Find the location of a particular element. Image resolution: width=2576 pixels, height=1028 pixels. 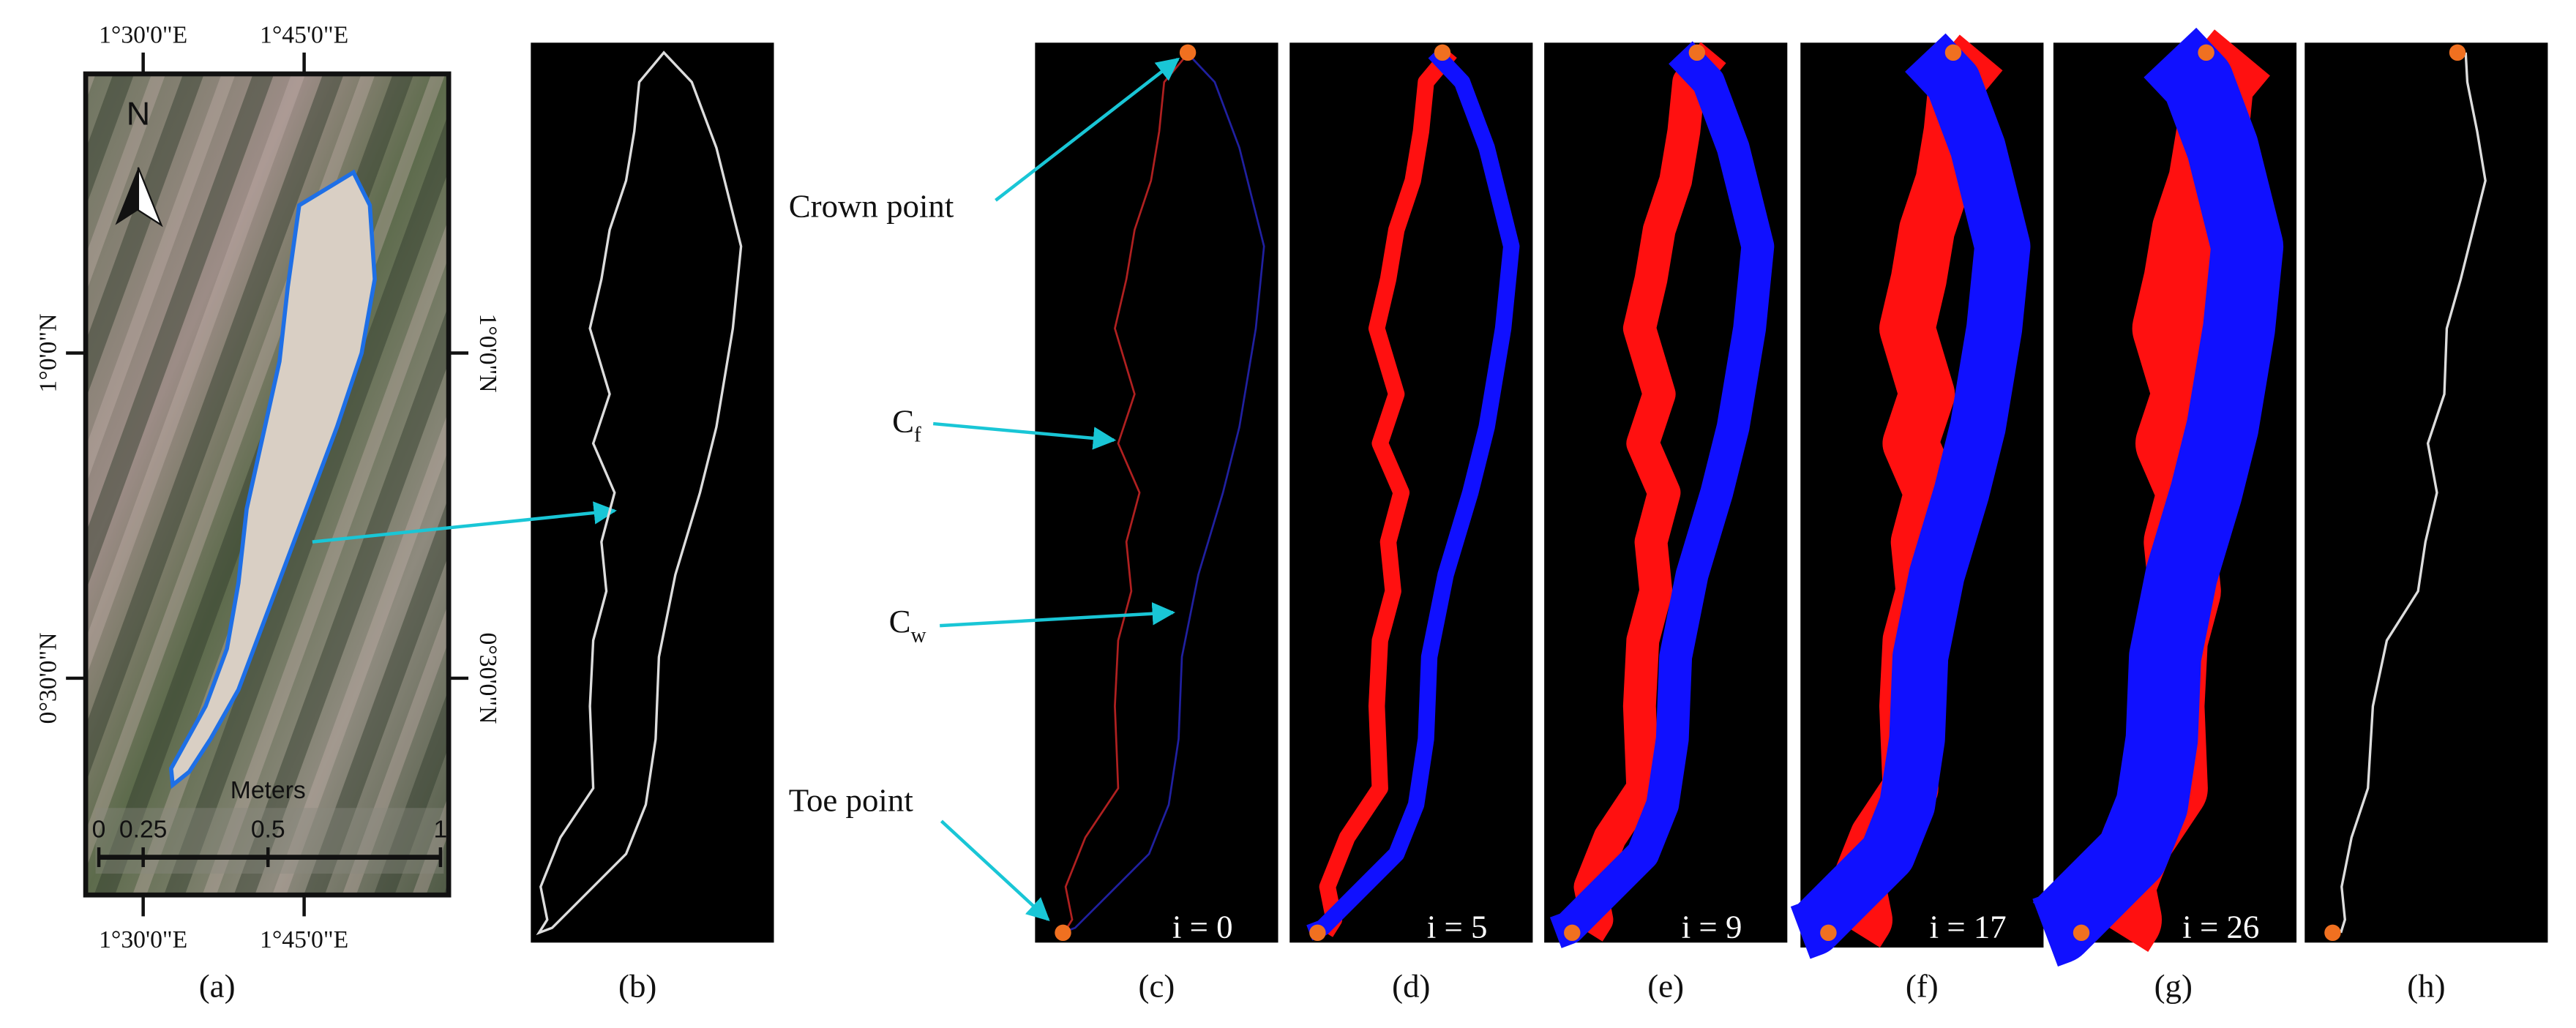

frame is located at coordinates (267, 485).